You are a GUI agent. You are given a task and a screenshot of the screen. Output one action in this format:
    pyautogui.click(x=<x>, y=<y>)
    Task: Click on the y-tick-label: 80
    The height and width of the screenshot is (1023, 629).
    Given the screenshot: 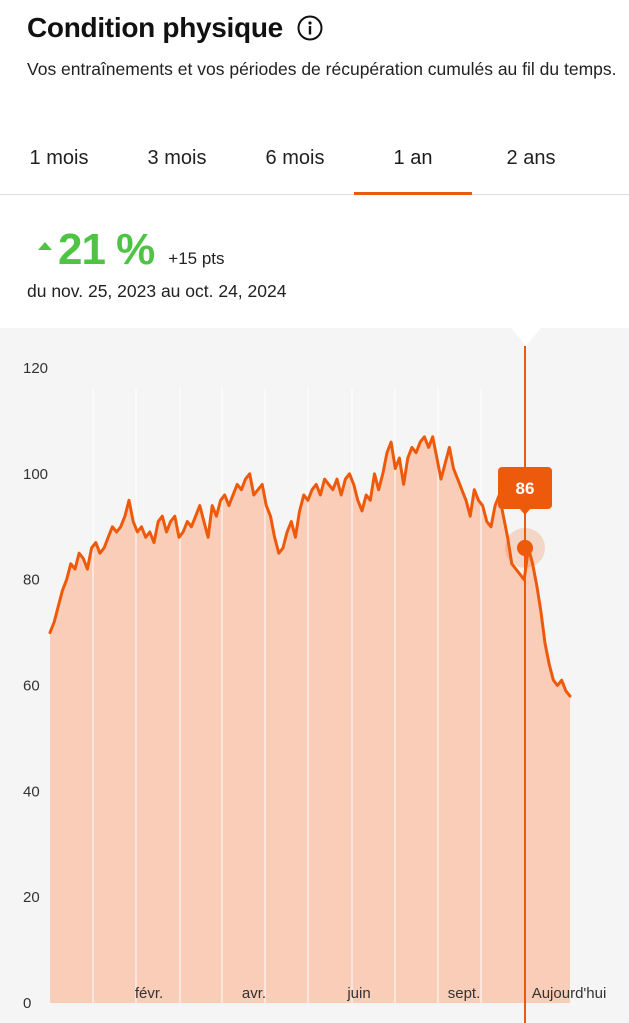 What is the action you would take?
    pyautogui.click(x=31, y=580)
    